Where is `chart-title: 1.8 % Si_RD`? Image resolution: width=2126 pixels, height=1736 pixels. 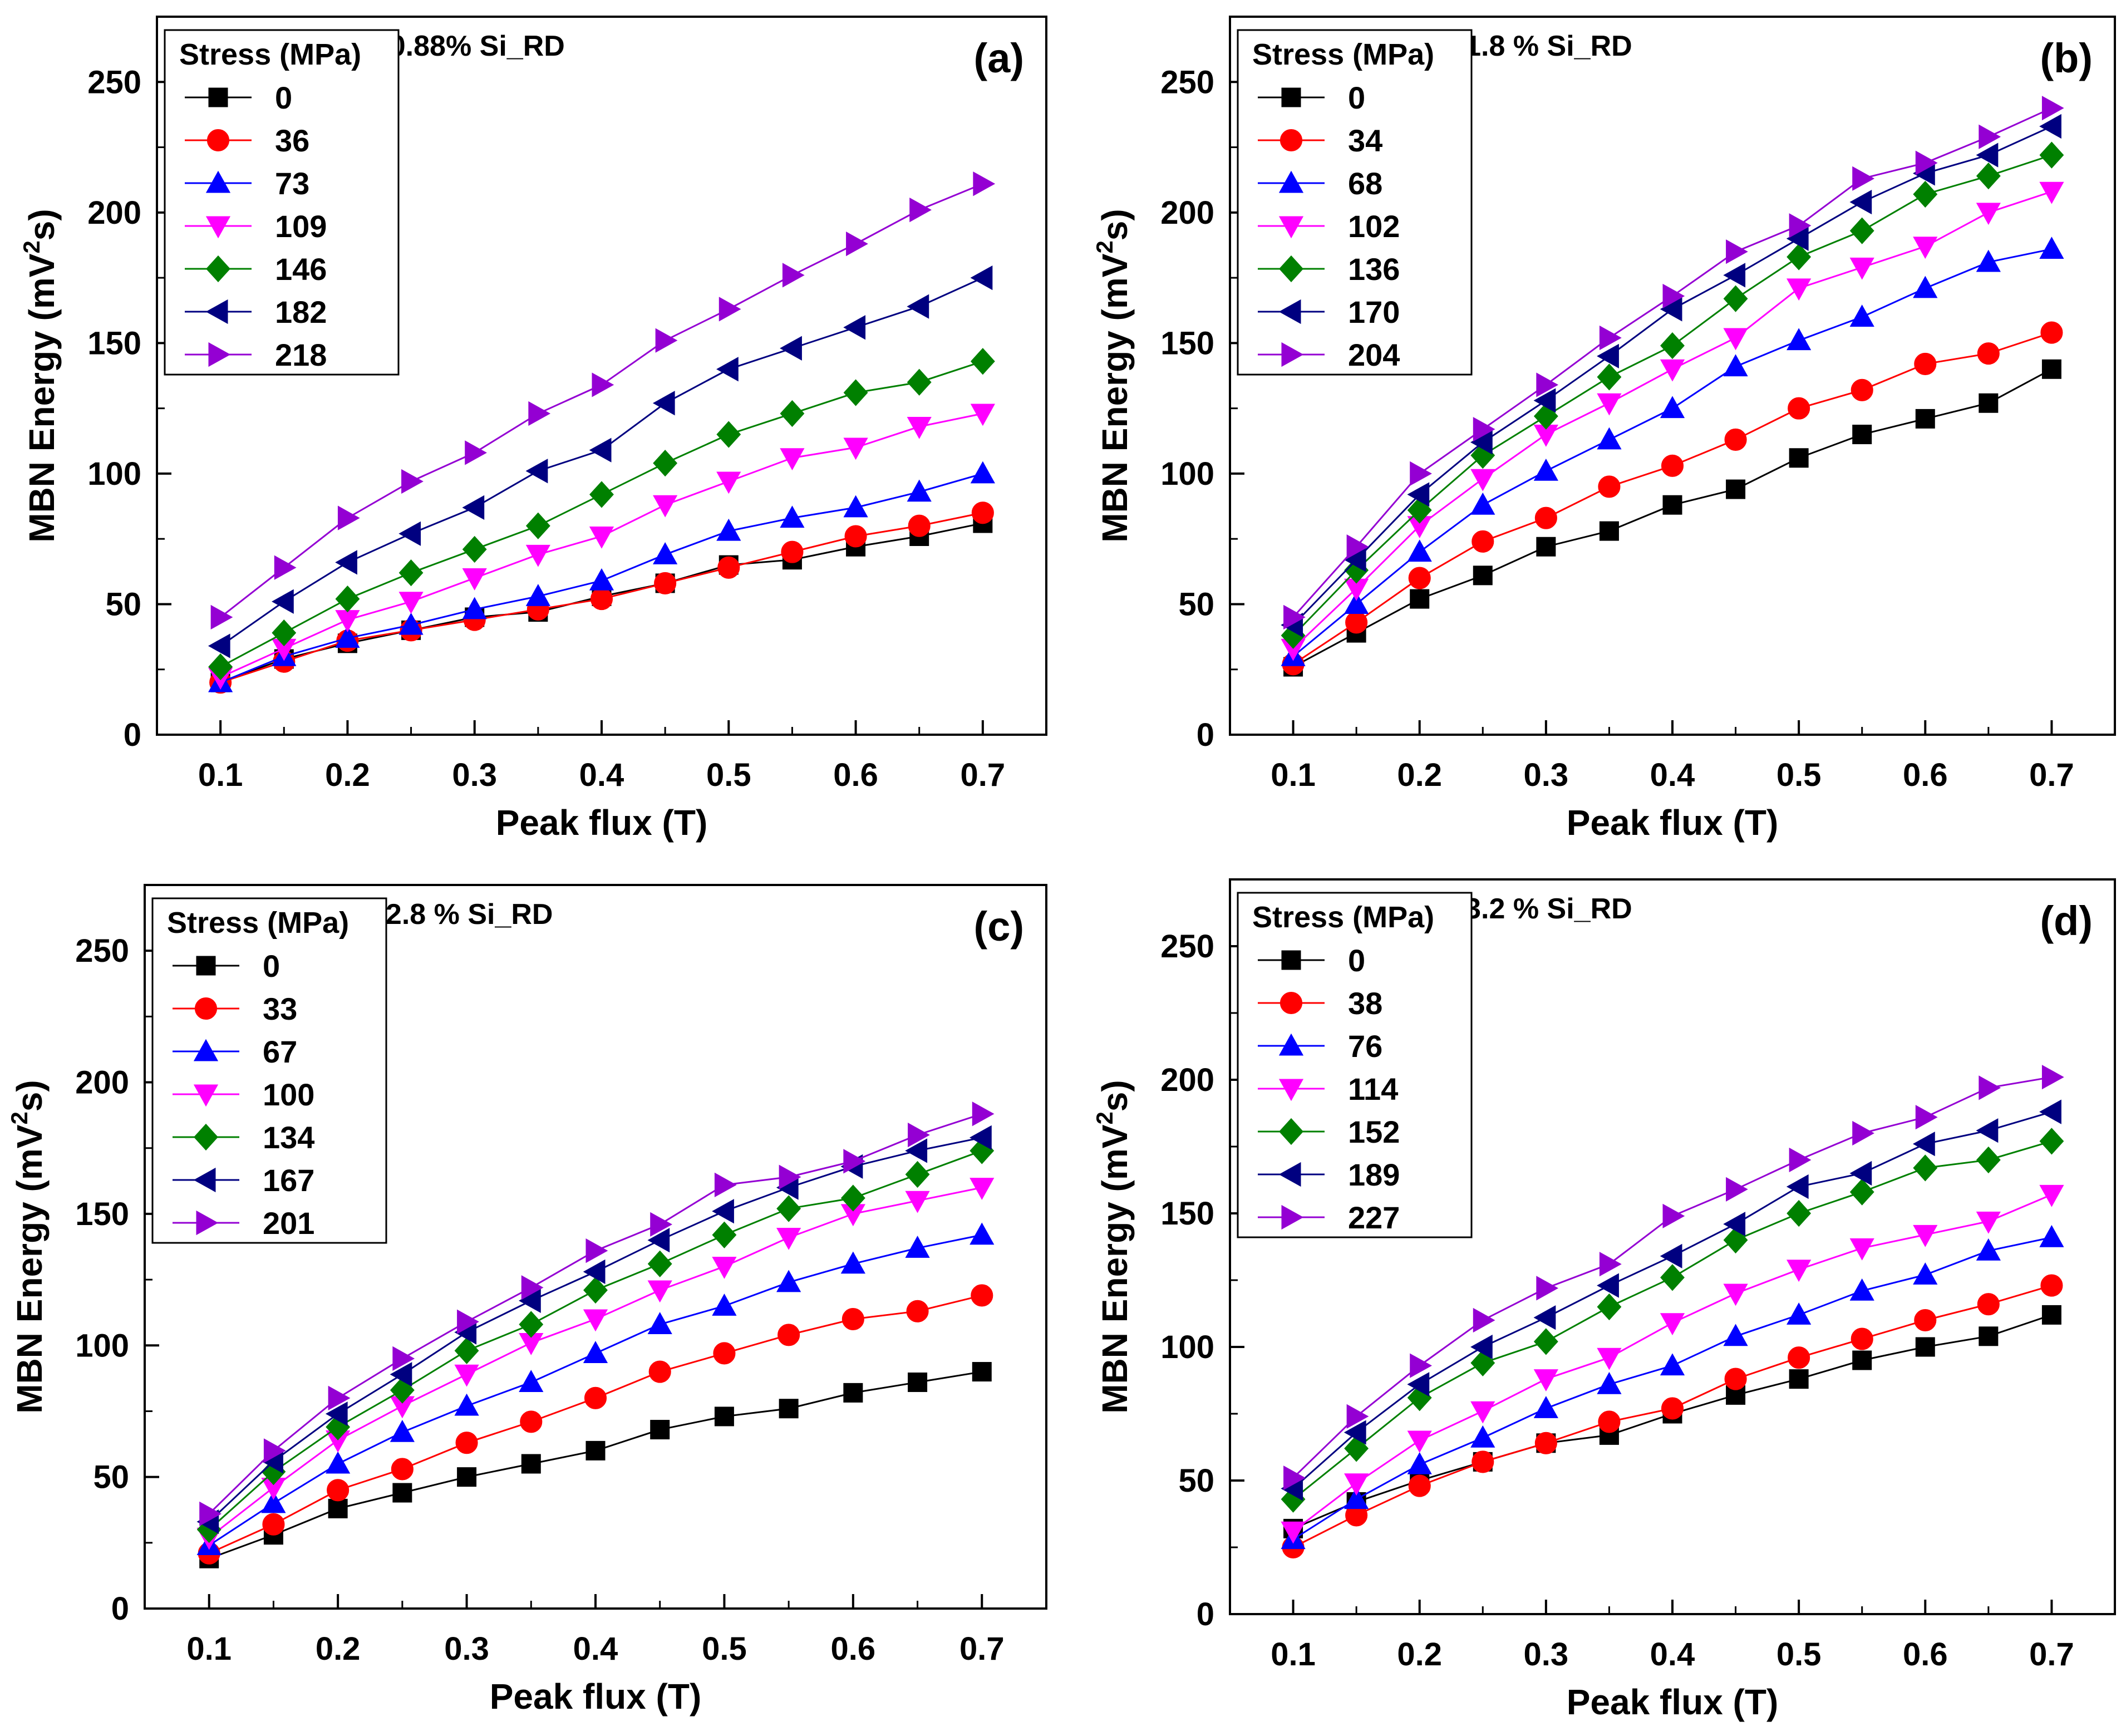 chart-title: 1.8 % Si_RD is located at coordinates (1548, 46).